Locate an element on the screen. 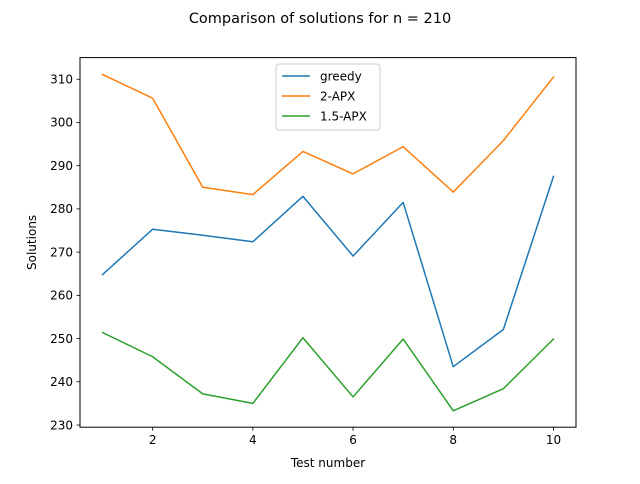 This screenshot has width=640, height=484. x-axis: 2 4 6 8 10 is located at coordinates (355, 437).